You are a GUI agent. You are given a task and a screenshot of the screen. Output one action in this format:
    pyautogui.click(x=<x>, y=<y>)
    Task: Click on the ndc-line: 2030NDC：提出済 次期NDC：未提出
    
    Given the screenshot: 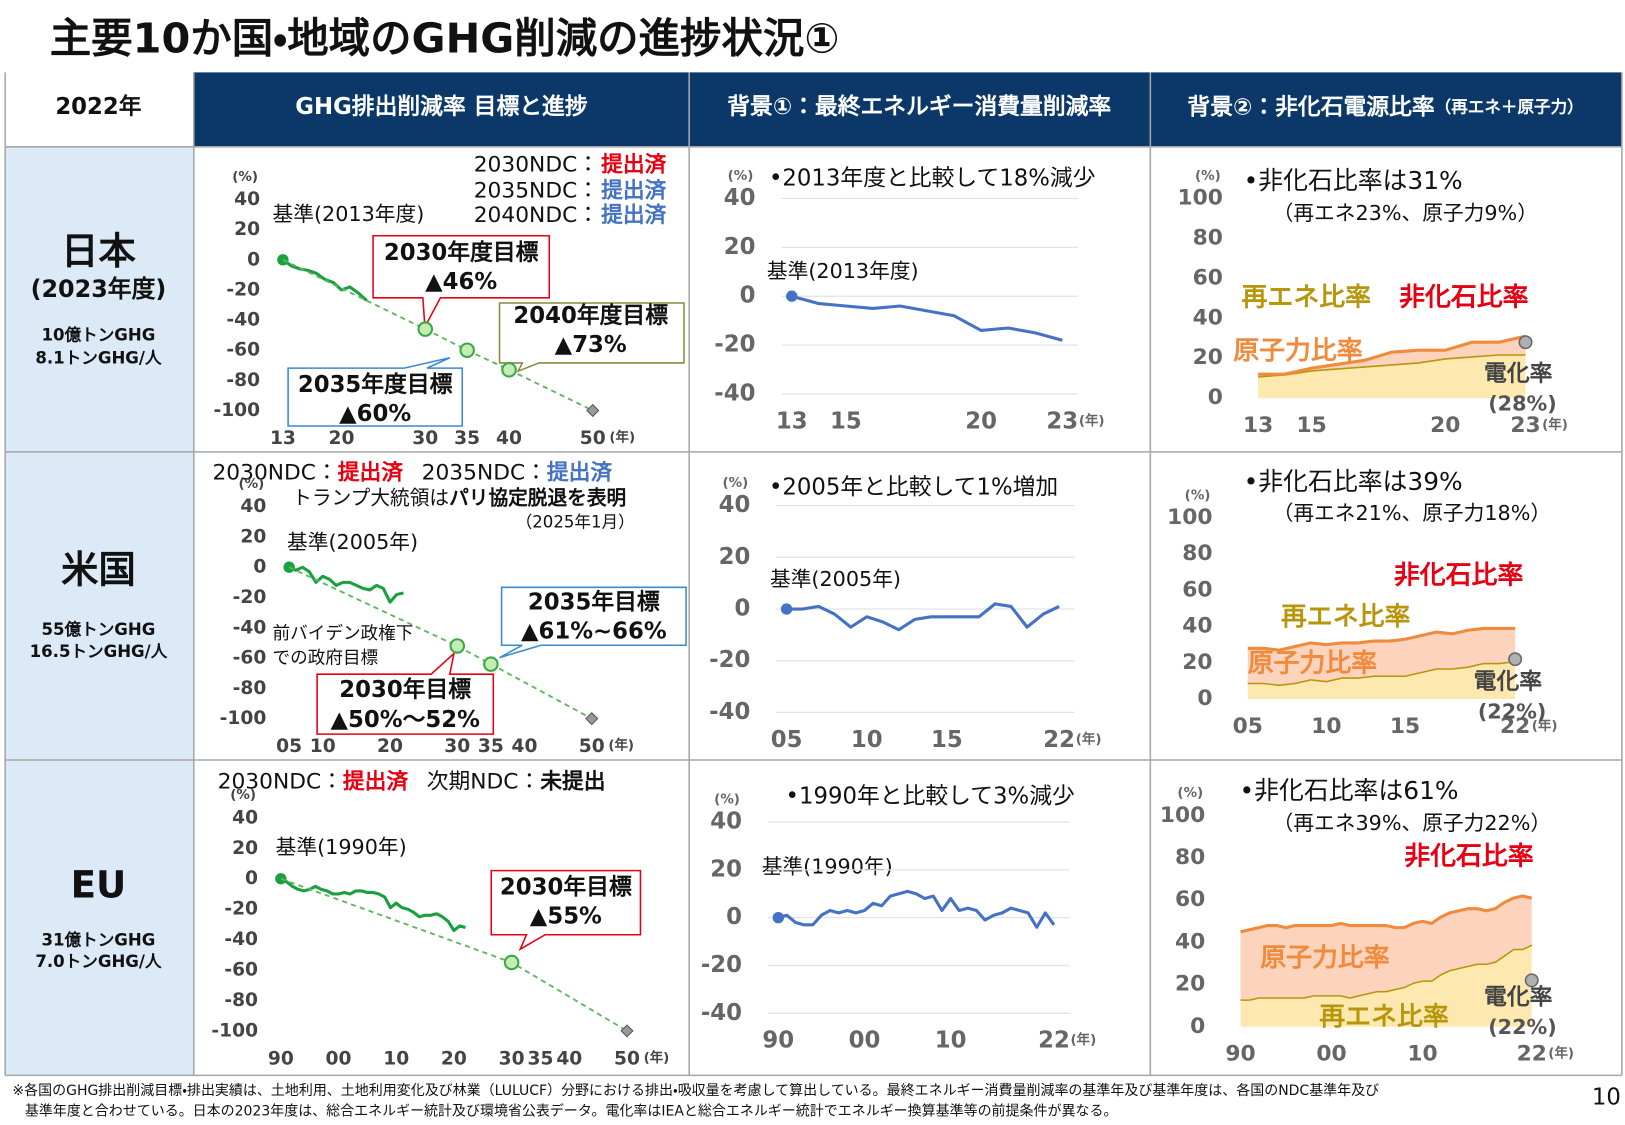 What is the action you would take?
    pyautogui.click(x=412, y=782)
    